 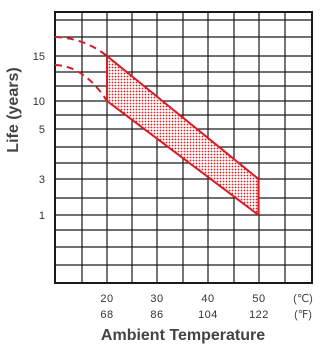 I want to click on x-tick-labels: 20 30 40 50 68 86 104 122 (℃) (℉), so click(x=206, y=307).